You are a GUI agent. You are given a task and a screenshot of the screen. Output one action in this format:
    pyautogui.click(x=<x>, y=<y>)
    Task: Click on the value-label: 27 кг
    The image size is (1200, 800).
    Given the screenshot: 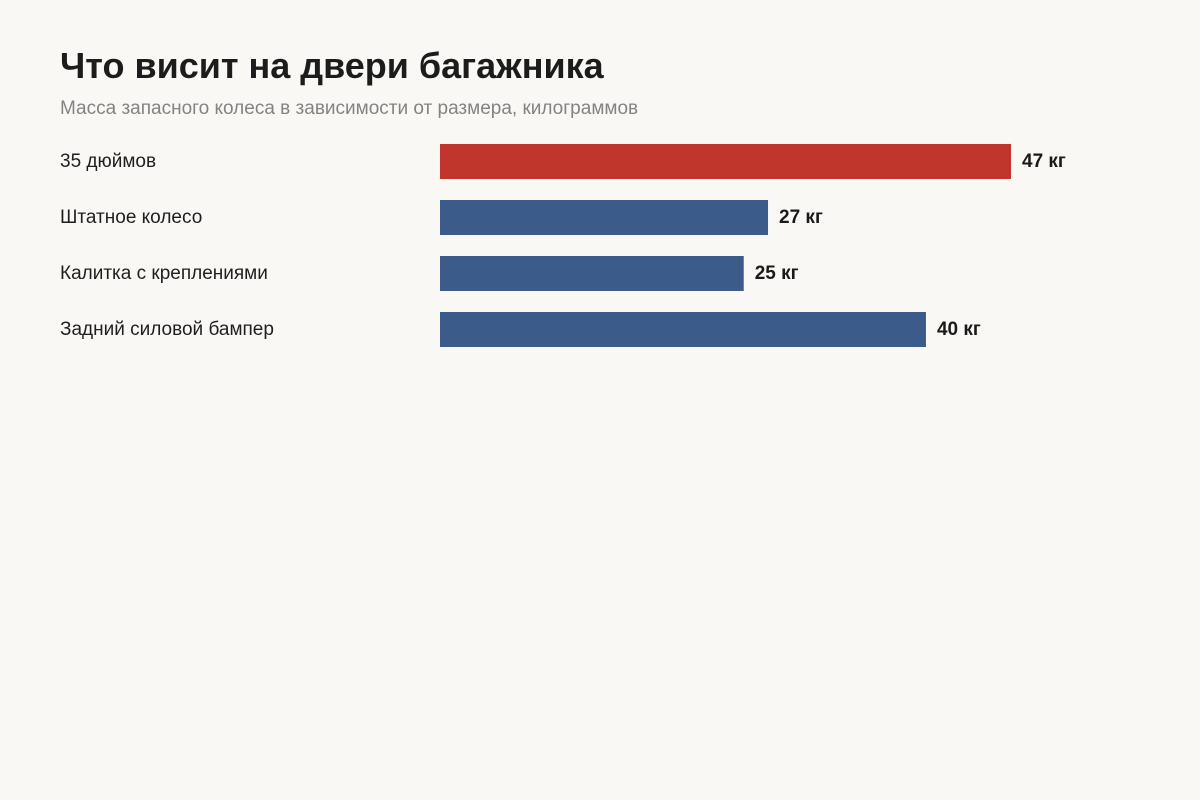 What is the action you would take?
    pyautogui.click(x=801, y=217)
    